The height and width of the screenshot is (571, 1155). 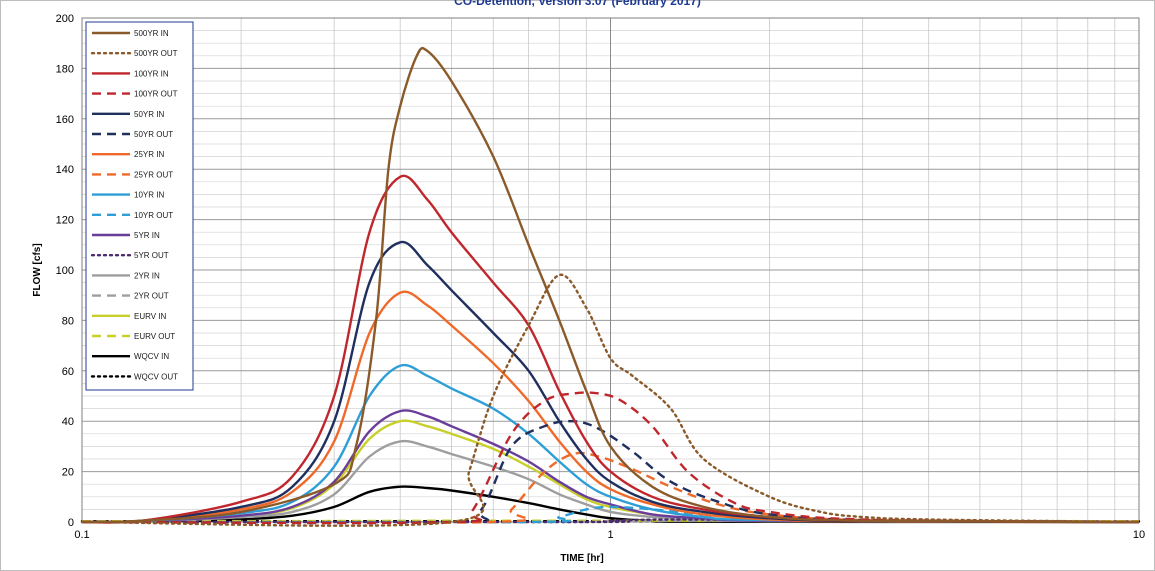 I want to click on y-tick-label: 100, so click(x=65, y=271).